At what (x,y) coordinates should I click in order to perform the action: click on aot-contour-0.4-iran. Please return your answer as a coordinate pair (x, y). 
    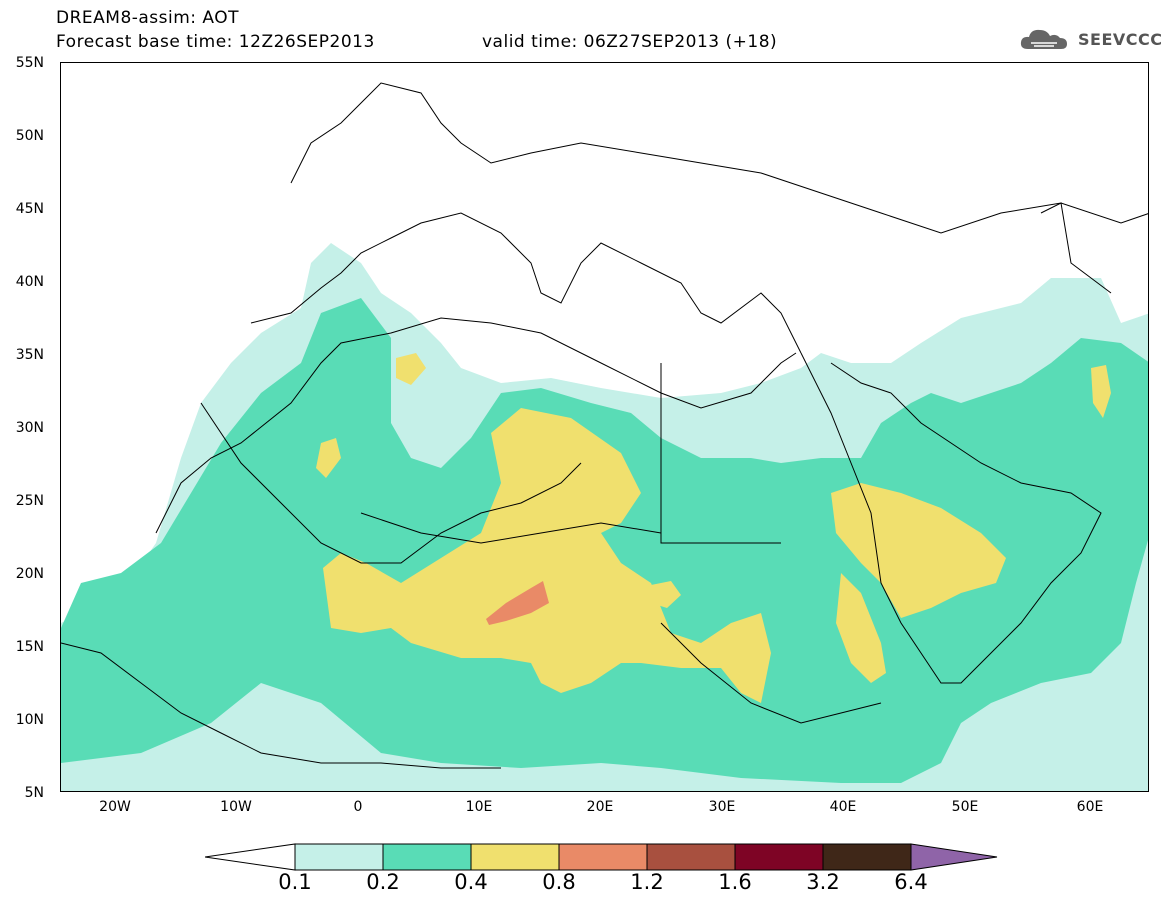
    Looking at the image, I should click on (1101, 391).